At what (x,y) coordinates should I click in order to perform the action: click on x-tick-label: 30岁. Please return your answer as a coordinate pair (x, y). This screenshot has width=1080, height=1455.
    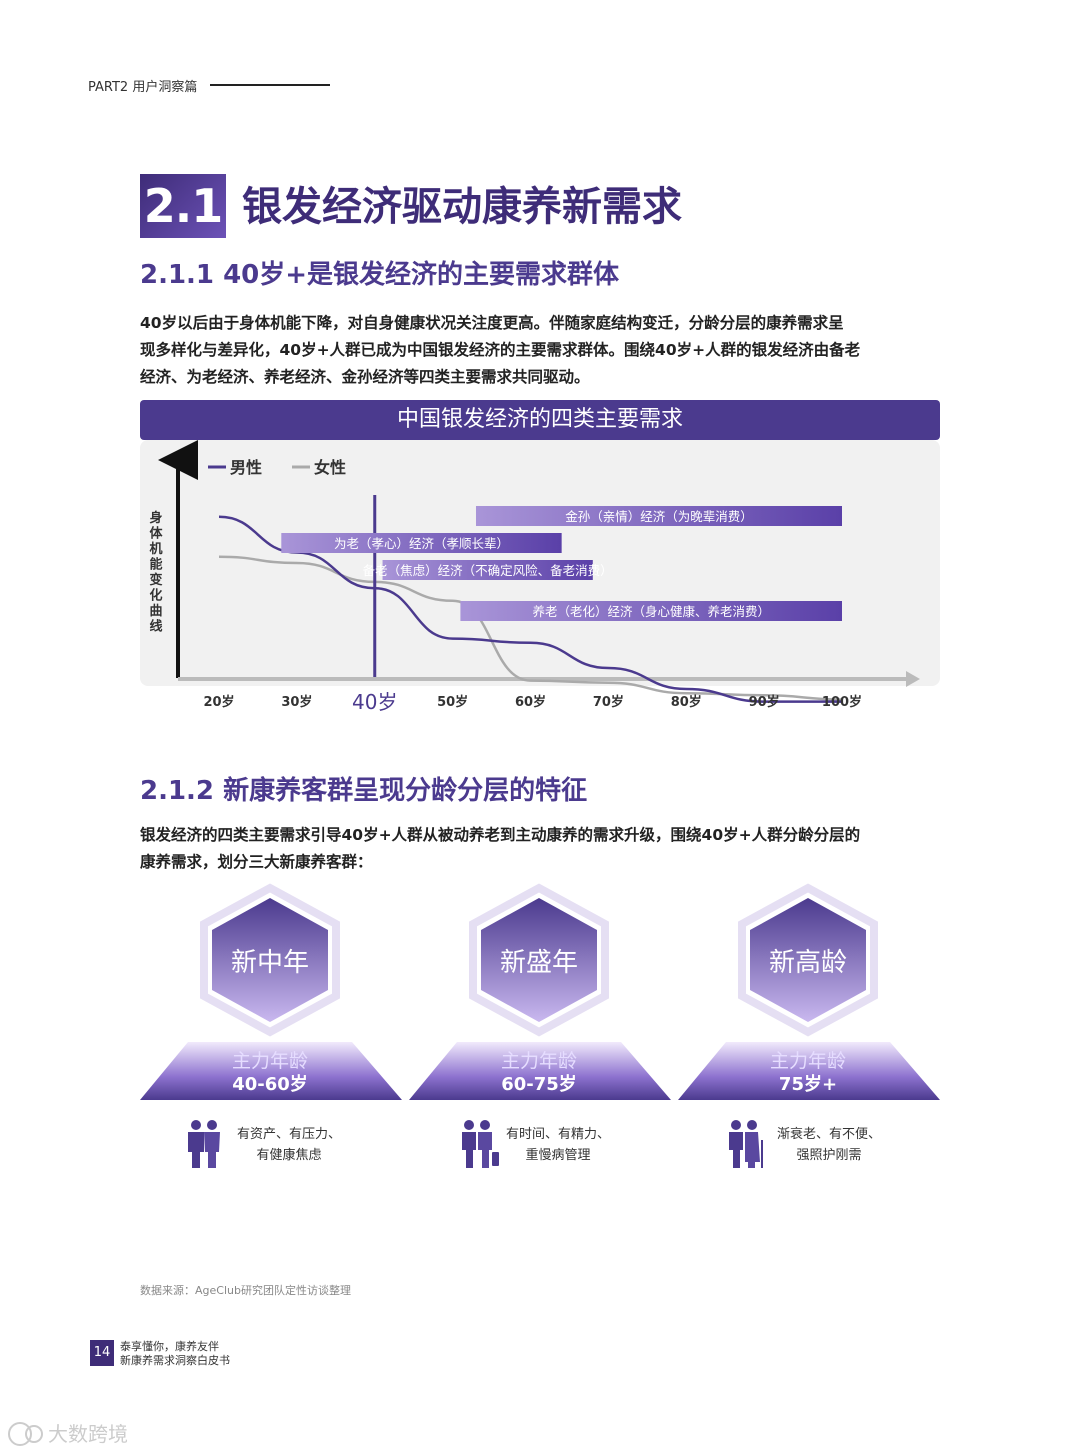
    Looking at the image, I should click on (296, 702).